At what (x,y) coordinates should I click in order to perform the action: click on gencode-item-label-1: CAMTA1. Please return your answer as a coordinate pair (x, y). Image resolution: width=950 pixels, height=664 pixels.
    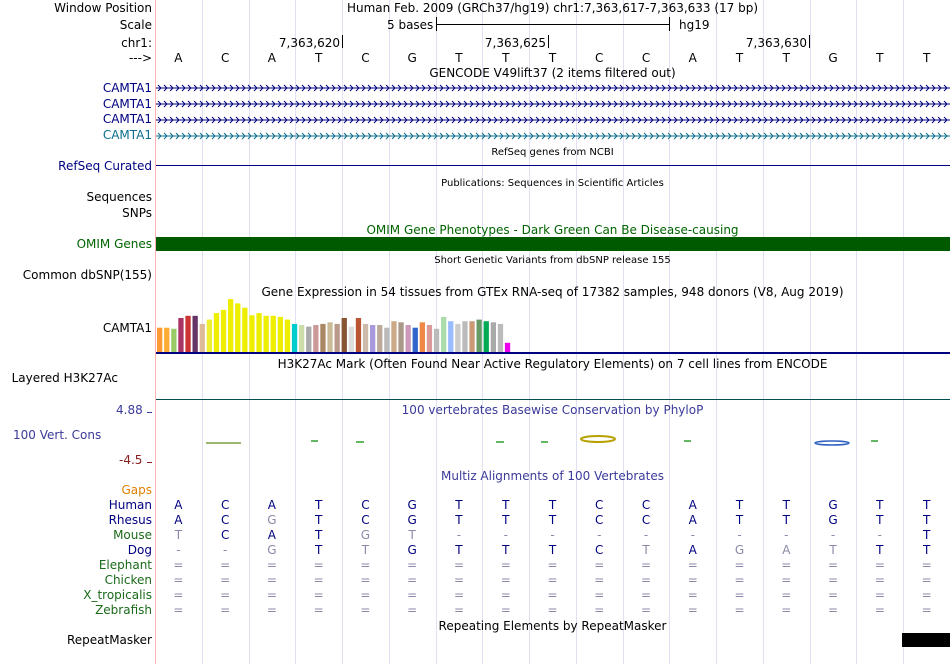
    Looking at the image, I should click on (127, 88).